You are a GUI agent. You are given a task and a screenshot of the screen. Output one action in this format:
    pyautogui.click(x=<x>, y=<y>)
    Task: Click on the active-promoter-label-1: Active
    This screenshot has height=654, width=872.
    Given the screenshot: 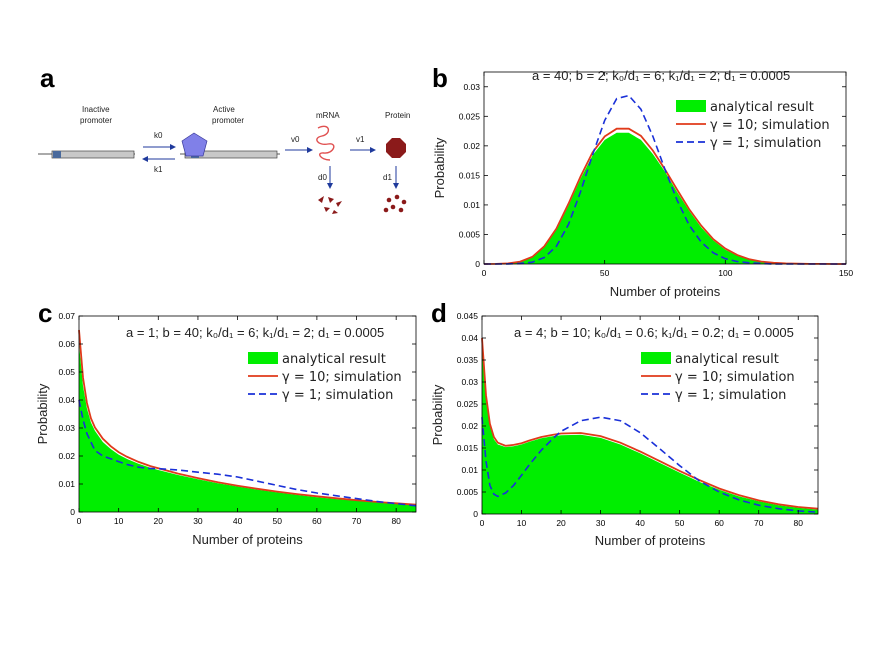 What is the action you would take?
    pyautogui.click(x=224, y=109)
    